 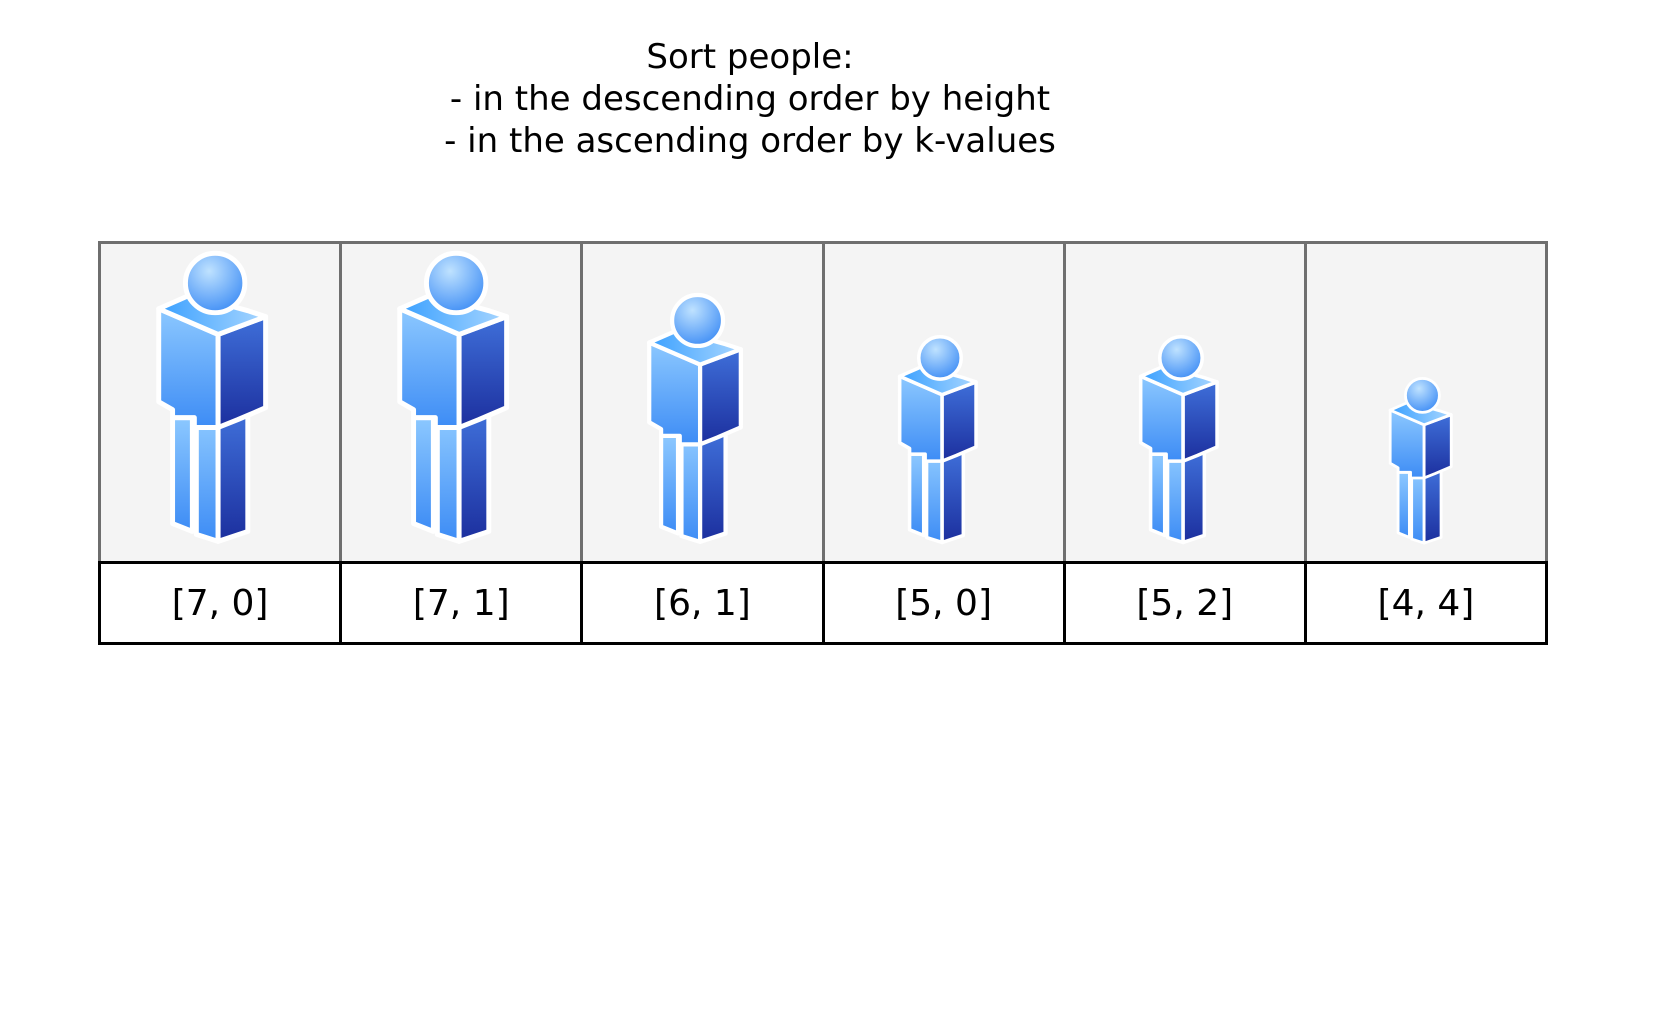 I want to click on person-label: [7, 1], so click(x=463, y=603).